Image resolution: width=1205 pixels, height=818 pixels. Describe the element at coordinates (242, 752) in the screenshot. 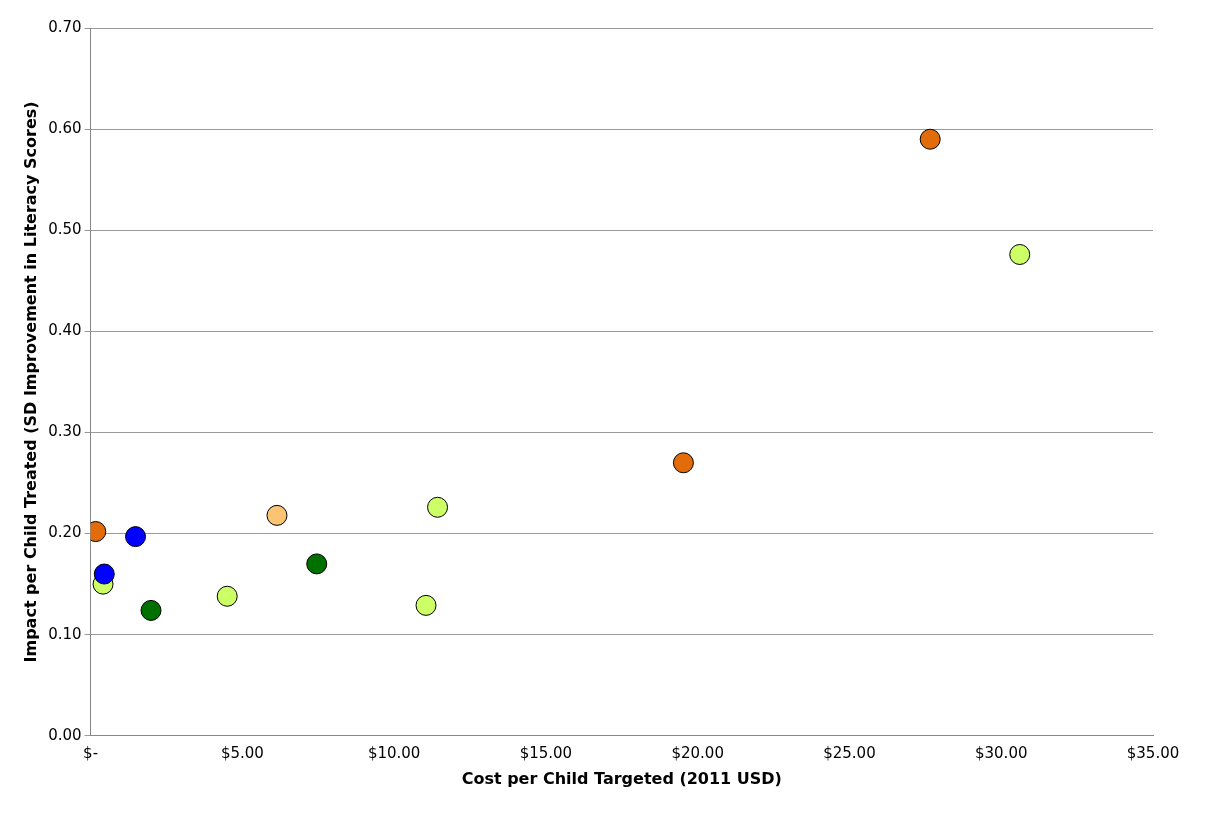

I see `x-tick-label: $5.00` at that location.